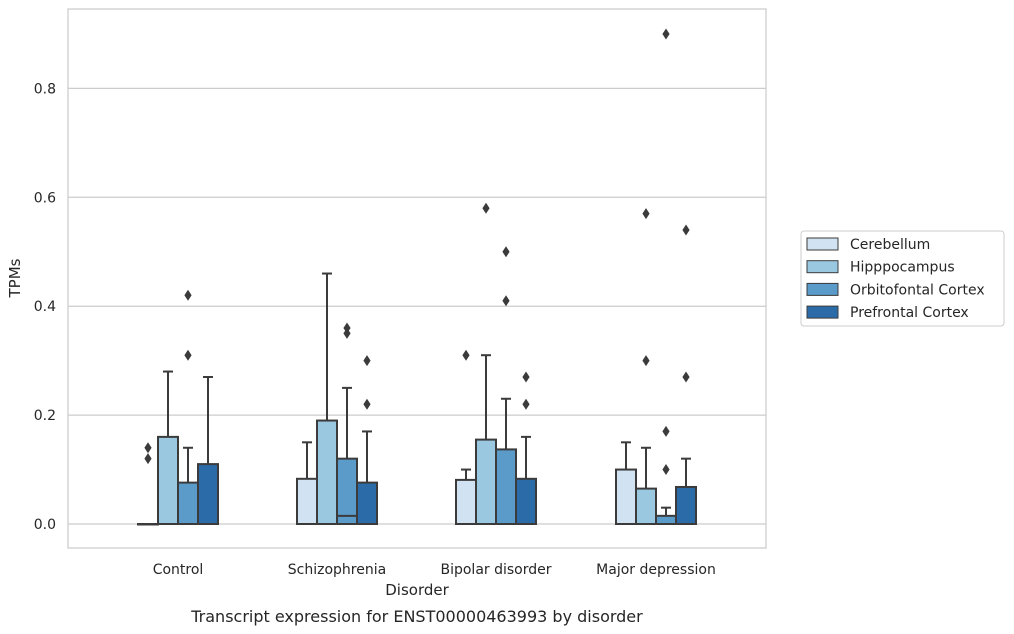  What do you see at coordinates (902, 268) in the screenshot?
I see `legend-label: Hipppocampus` at bounding box center [902, 268].